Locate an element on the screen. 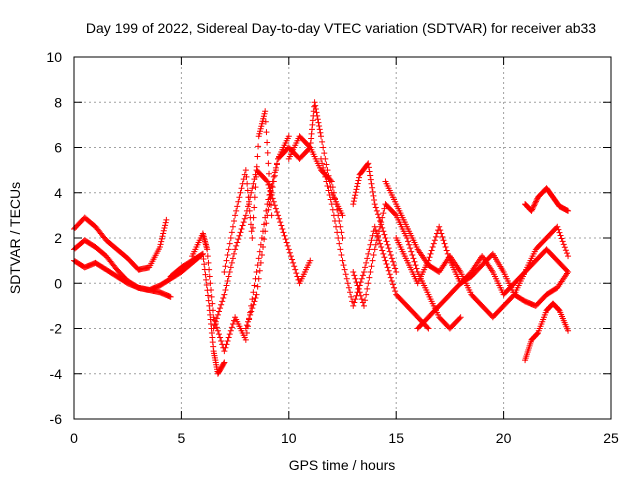 This screenshot has height=480, width=640. x-tick-label: 15 is located at coordinates (396, 438).